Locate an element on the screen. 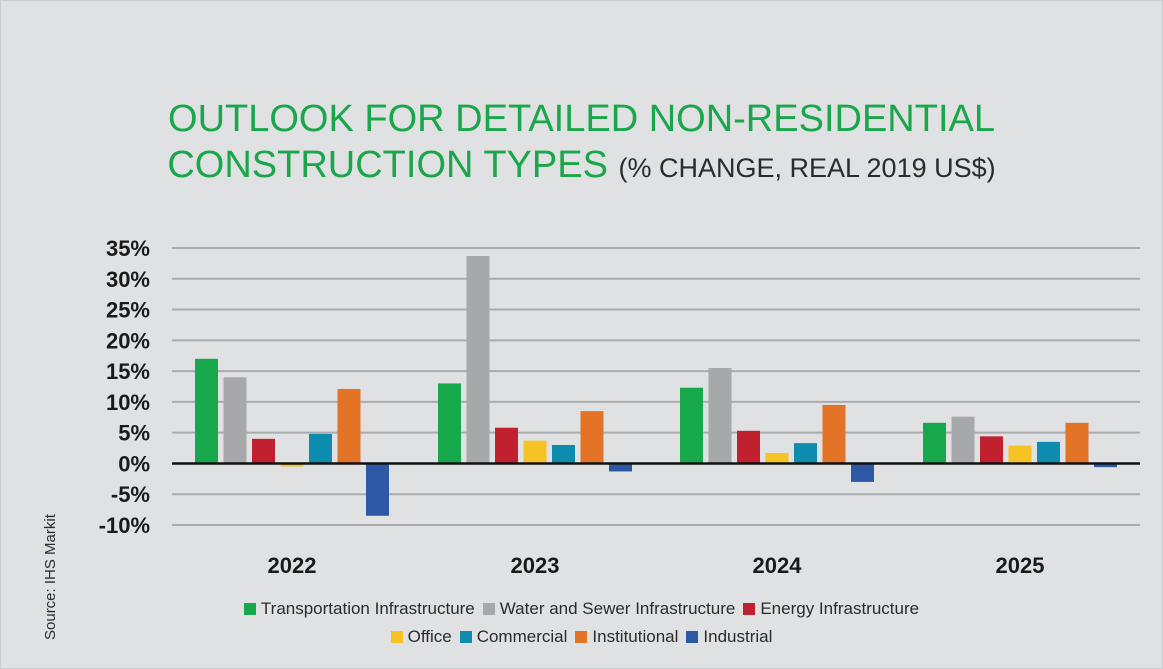 This screenshot has height=669, width=1163. bar-2025-institutional is located at coordinates (1077, 443).